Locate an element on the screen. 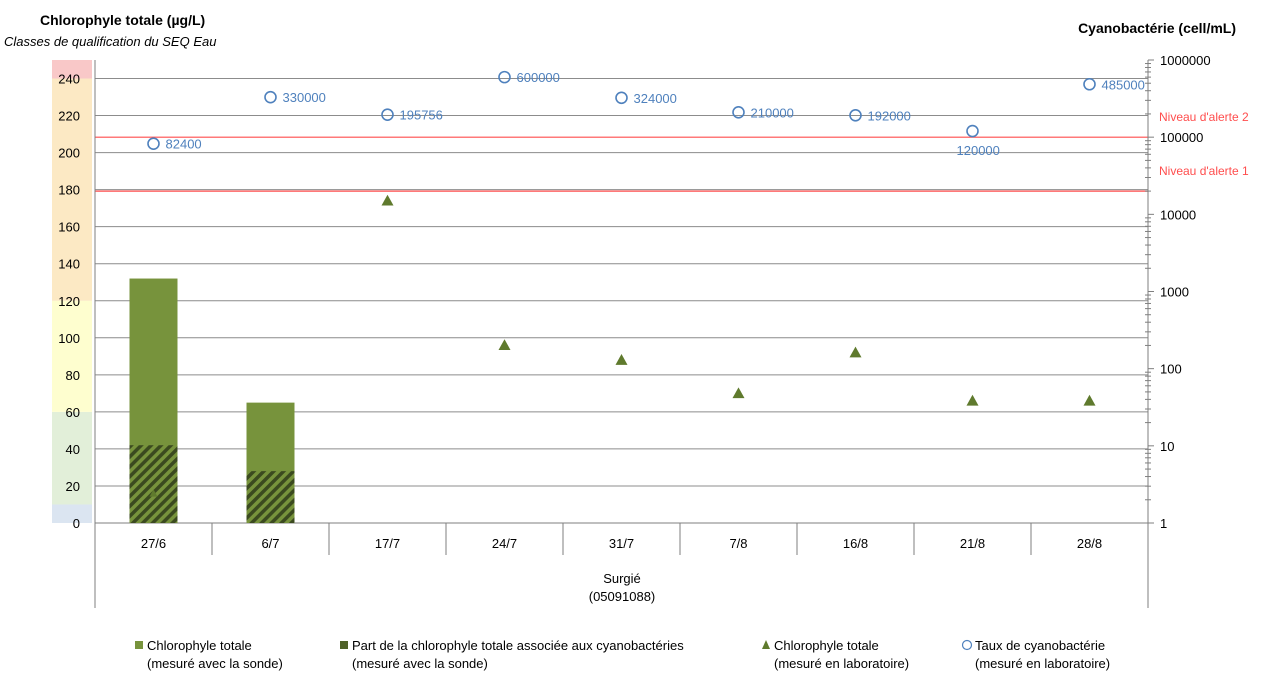 This screenshot has width=1262, height=673. left-tick-label: 200 is located at coordinates (69, 153).